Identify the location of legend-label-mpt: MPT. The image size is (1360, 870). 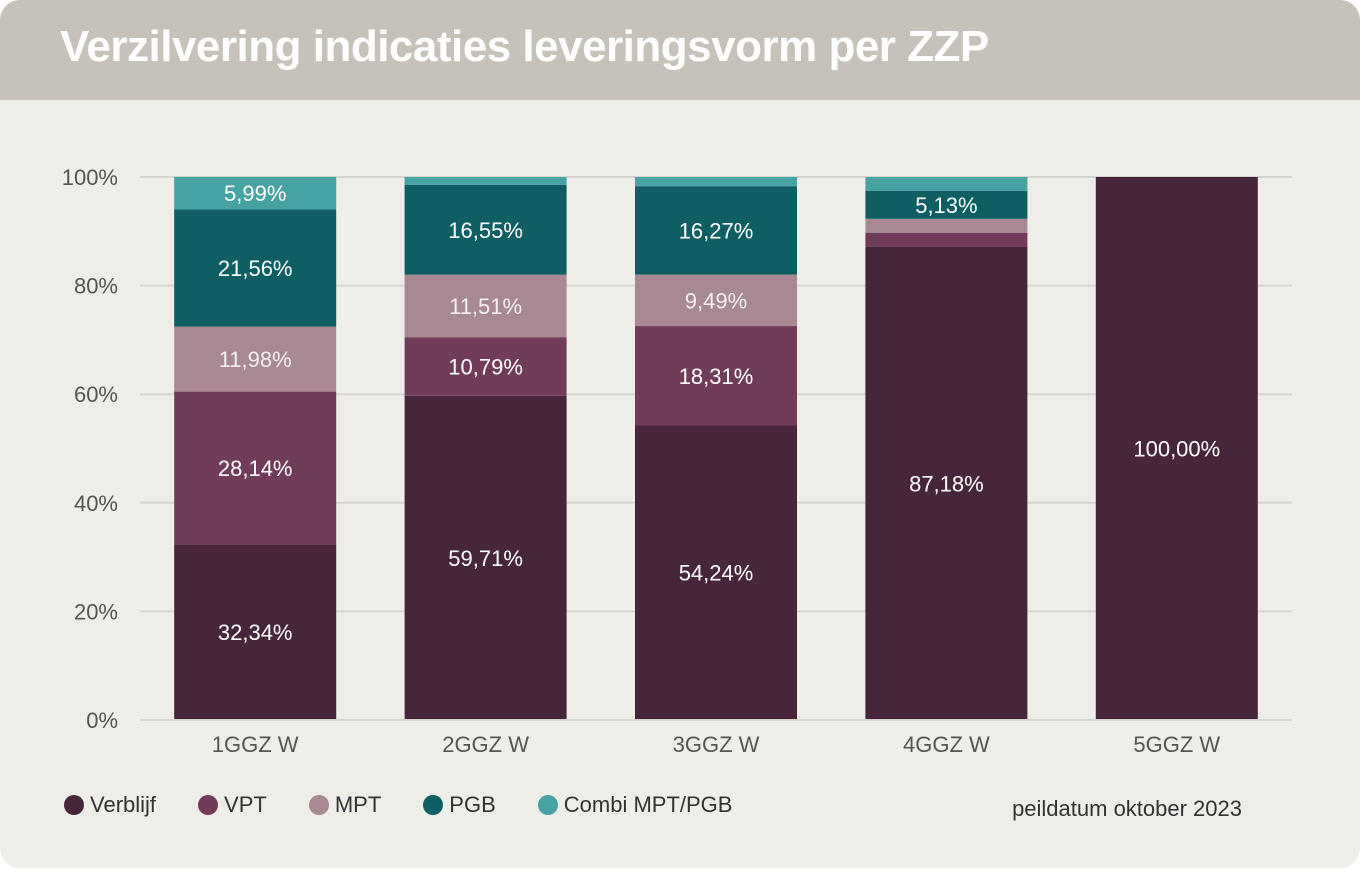
(358, 804).